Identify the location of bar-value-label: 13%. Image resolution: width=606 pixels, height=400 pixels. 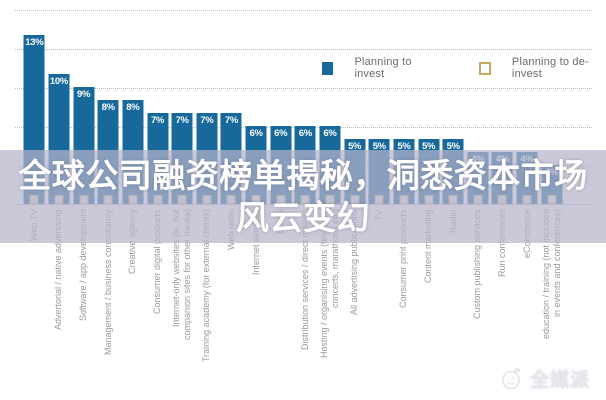
(34, 42).